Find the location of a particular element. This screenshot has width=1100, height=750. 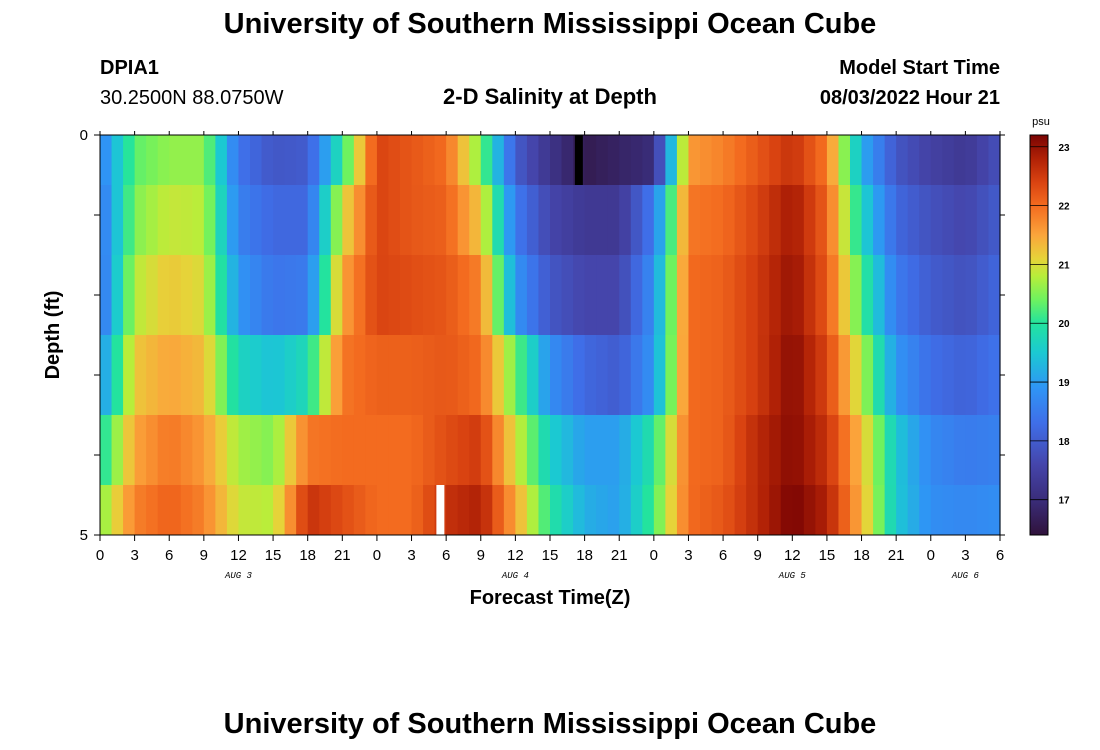

x-tick-label: 18 is located at coordinates (861, 555).